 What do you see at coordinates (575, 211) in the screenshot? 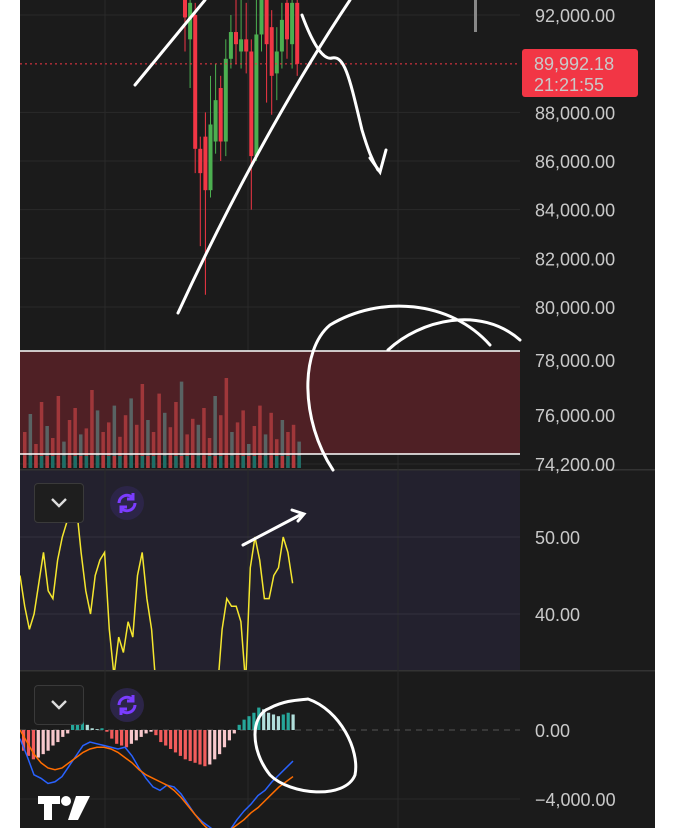
I see `price-axis-tick: 84,000.00` at bounding box center [575, 211].